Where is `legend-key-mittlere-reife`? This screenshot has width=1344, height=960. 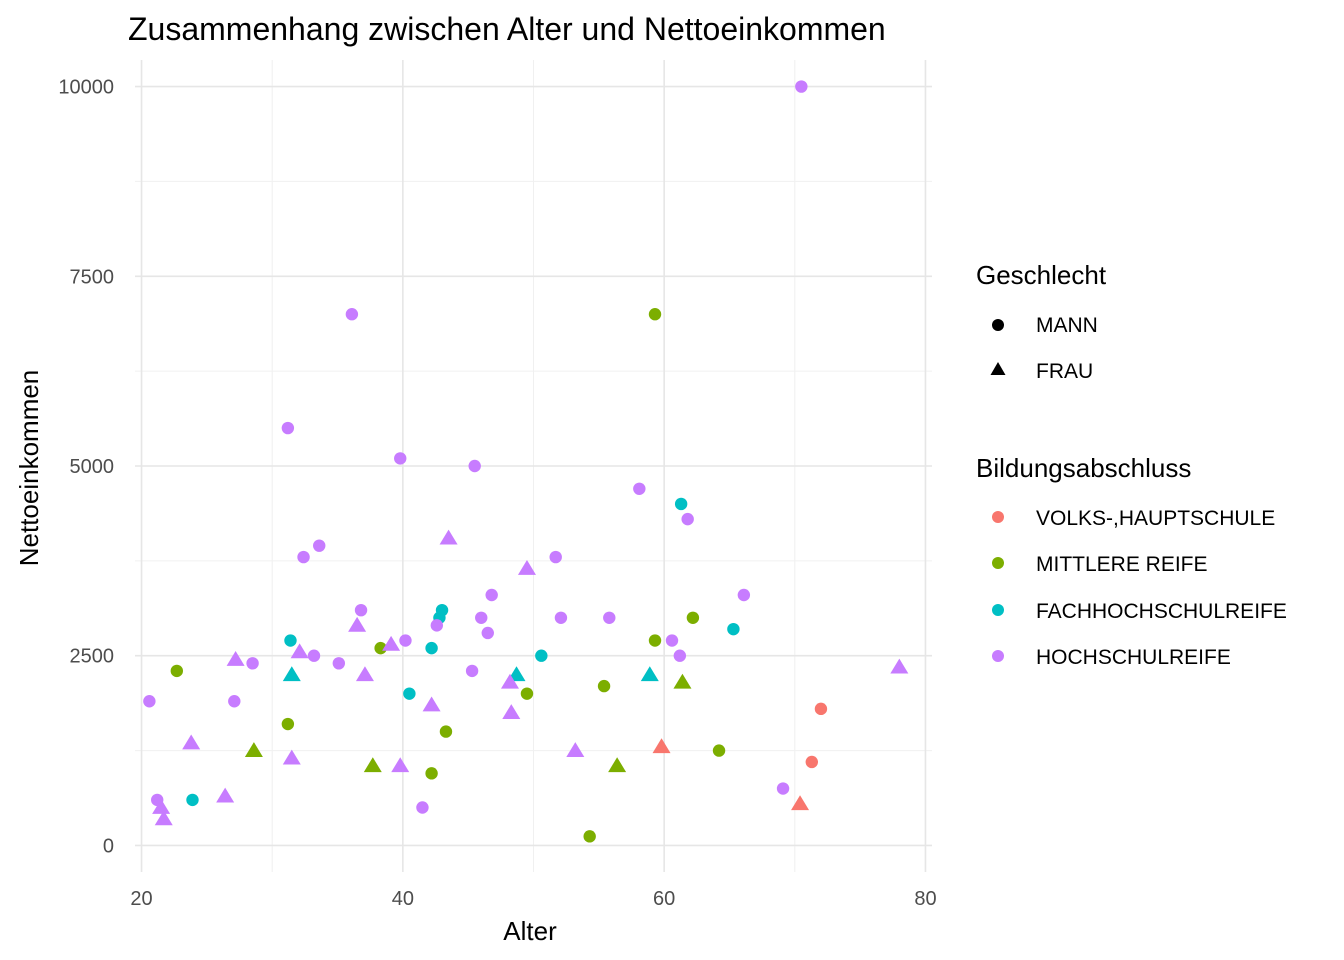 legend-key-mittlere-reife is located at coordinates (998, 563).